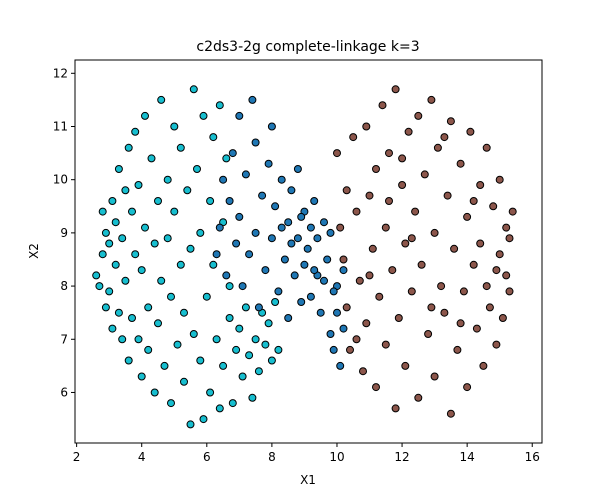  What do you see at coordinates (34, 251) in the screenshot?
I see `y-axis-label: X2` at bounding box center [34, 251].